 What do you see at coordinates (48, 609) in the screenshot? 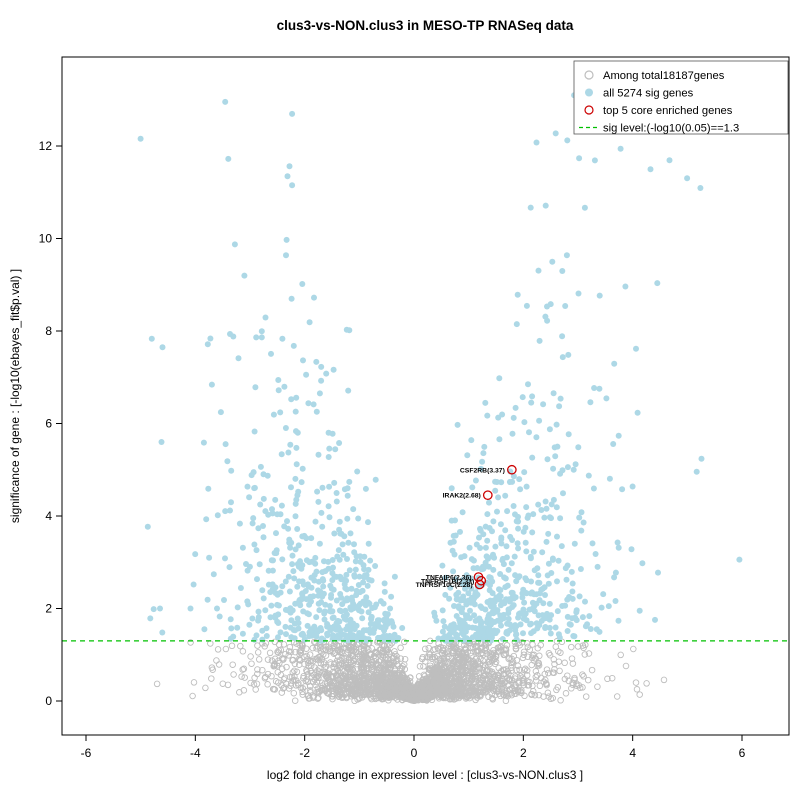
I see `y-tick-label: 2` at bounding box center [48, 609].